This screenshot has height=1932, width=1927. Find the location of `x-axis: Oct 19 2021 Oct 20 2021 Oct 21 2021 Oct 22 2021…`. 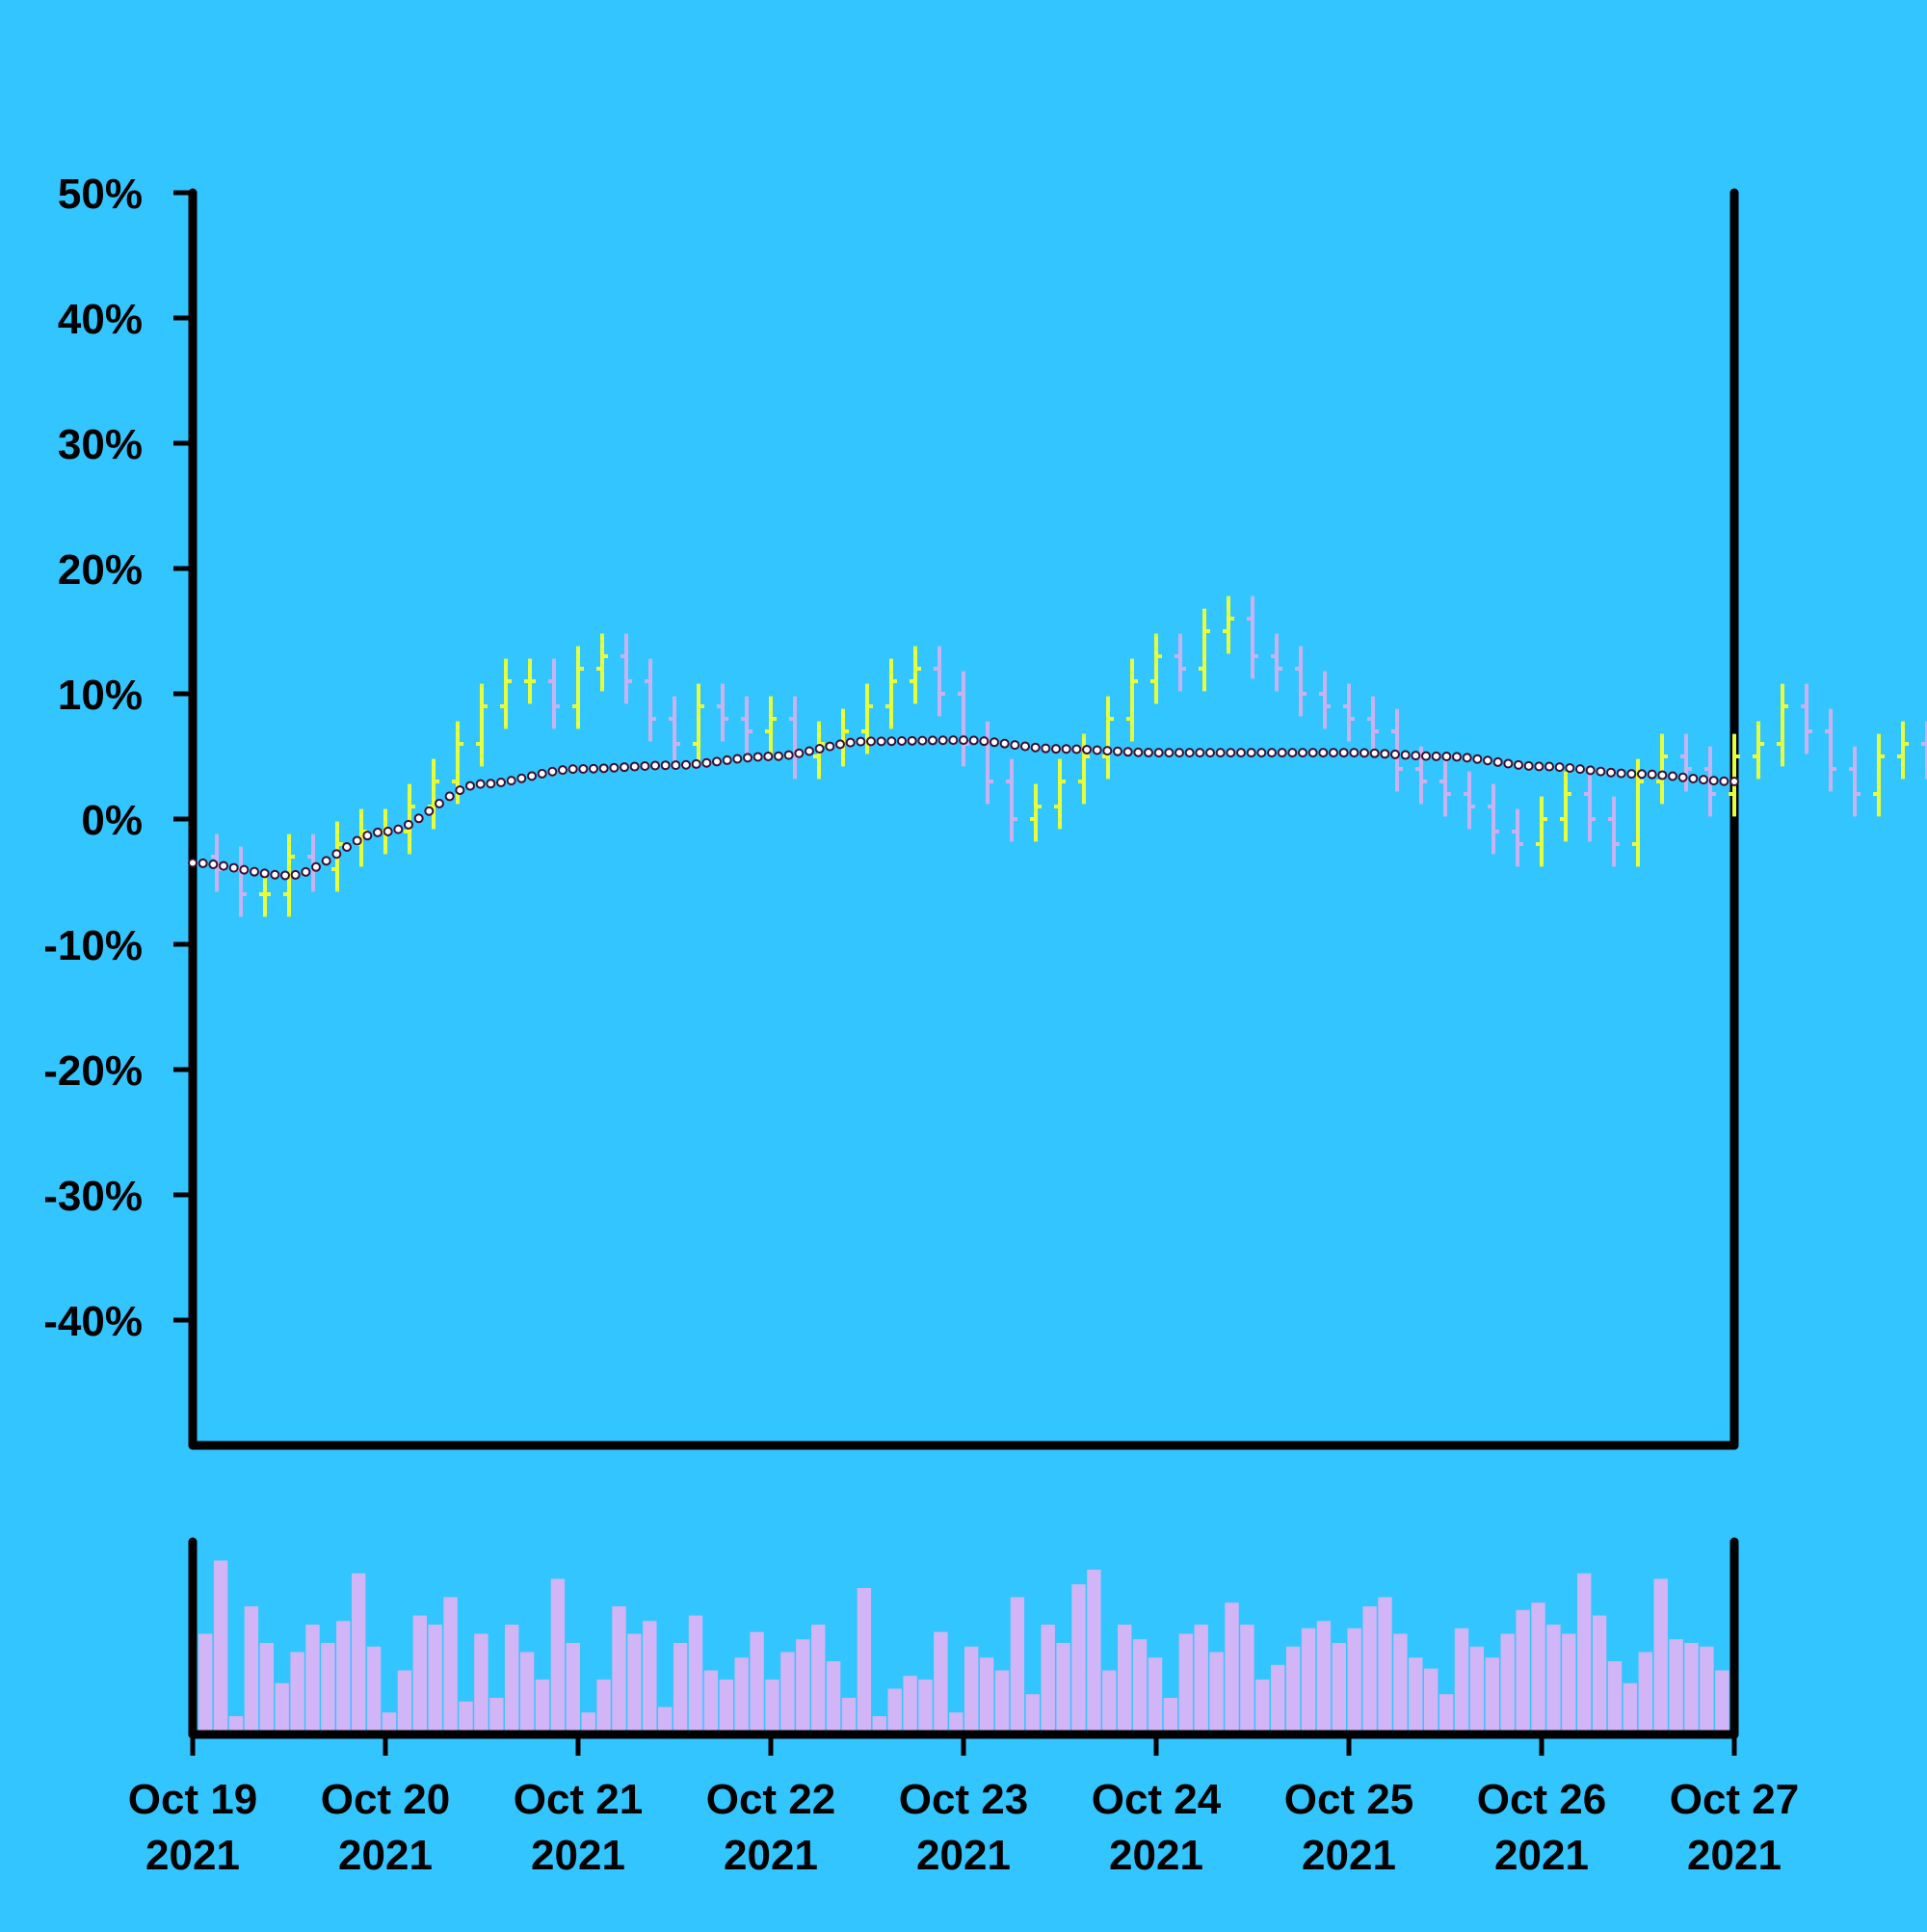

x-axis: Oct 19 2021 Oct 20 2021 Oct 21 2021 Oct 22 2021… is located at coordinates (964, 1806).